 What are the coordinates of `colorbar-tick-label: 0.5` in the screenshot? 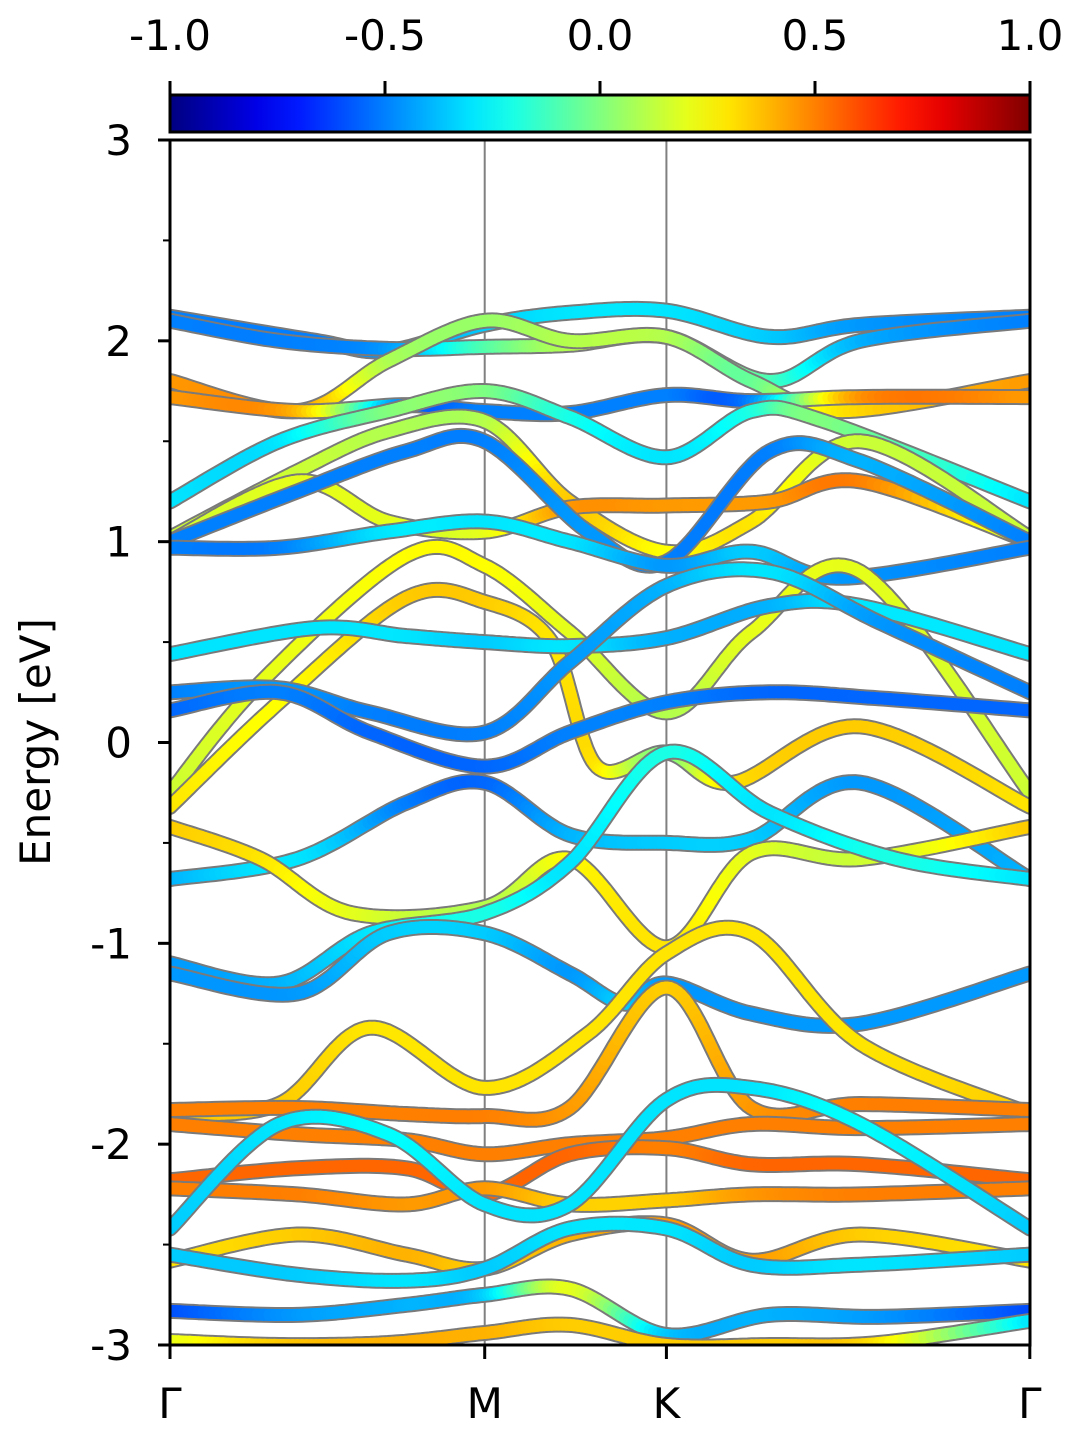 It's located at (815, 35).